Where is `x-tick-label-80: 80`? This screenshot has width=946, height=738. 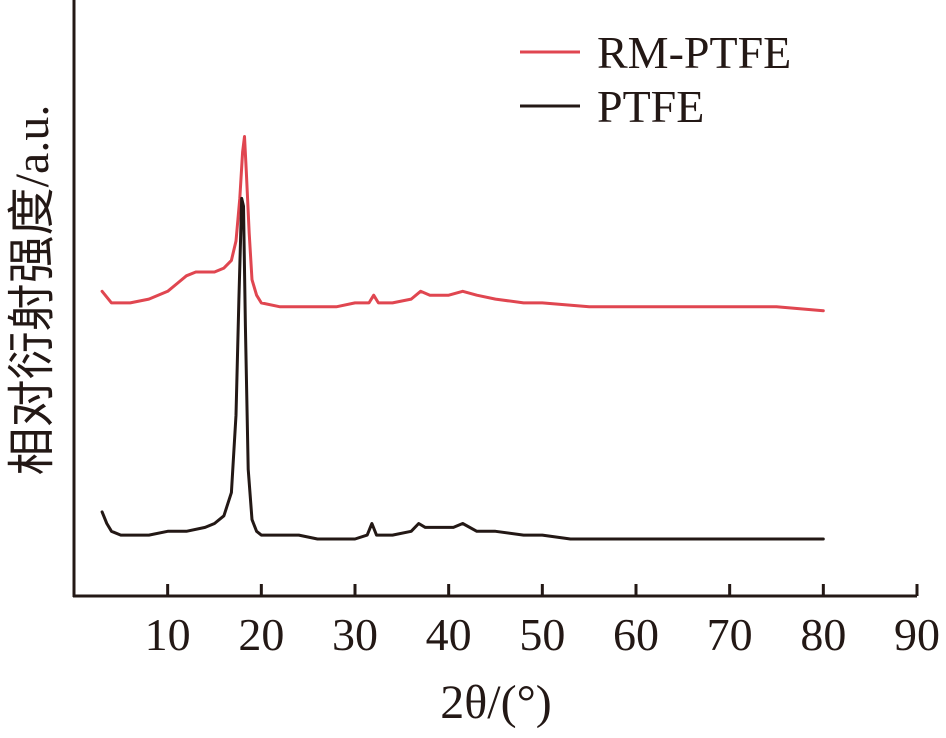
x-tick-label-80: 80 is located at coordinates (823, 634).